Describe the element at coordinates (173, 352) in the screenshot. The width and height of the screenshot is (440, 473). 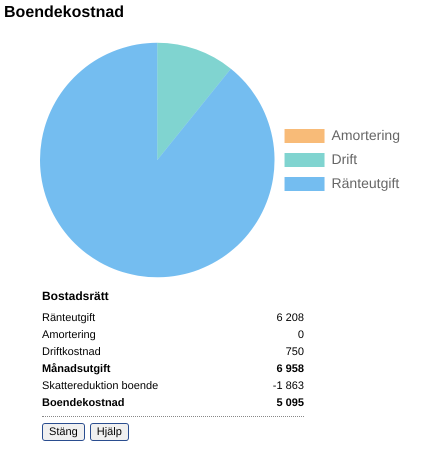
I see `text: Driftkostnad 750` at that location.